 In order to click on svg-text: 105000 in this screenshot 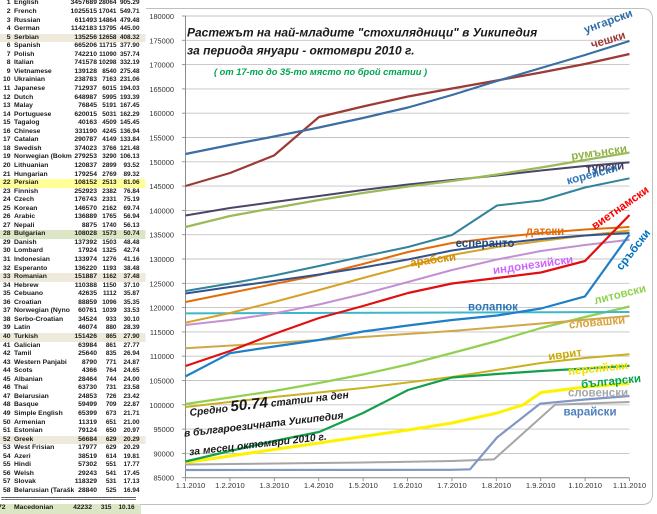, I will do `click(161, 381)`.